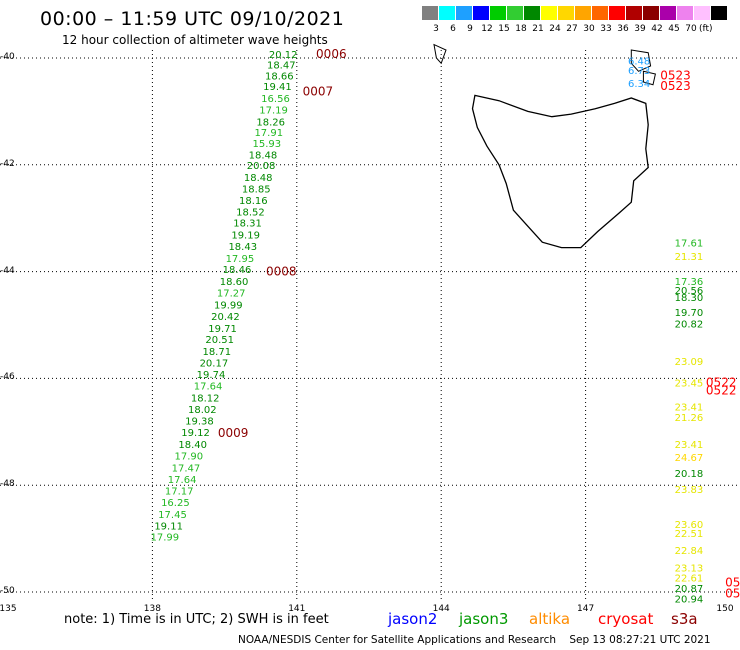 The width and height of the screenshot is (740, 650). What do you see at coordinates (331, 54) in the screenshot?
I see `time-label: 0006` at bounding box center [331, 54].